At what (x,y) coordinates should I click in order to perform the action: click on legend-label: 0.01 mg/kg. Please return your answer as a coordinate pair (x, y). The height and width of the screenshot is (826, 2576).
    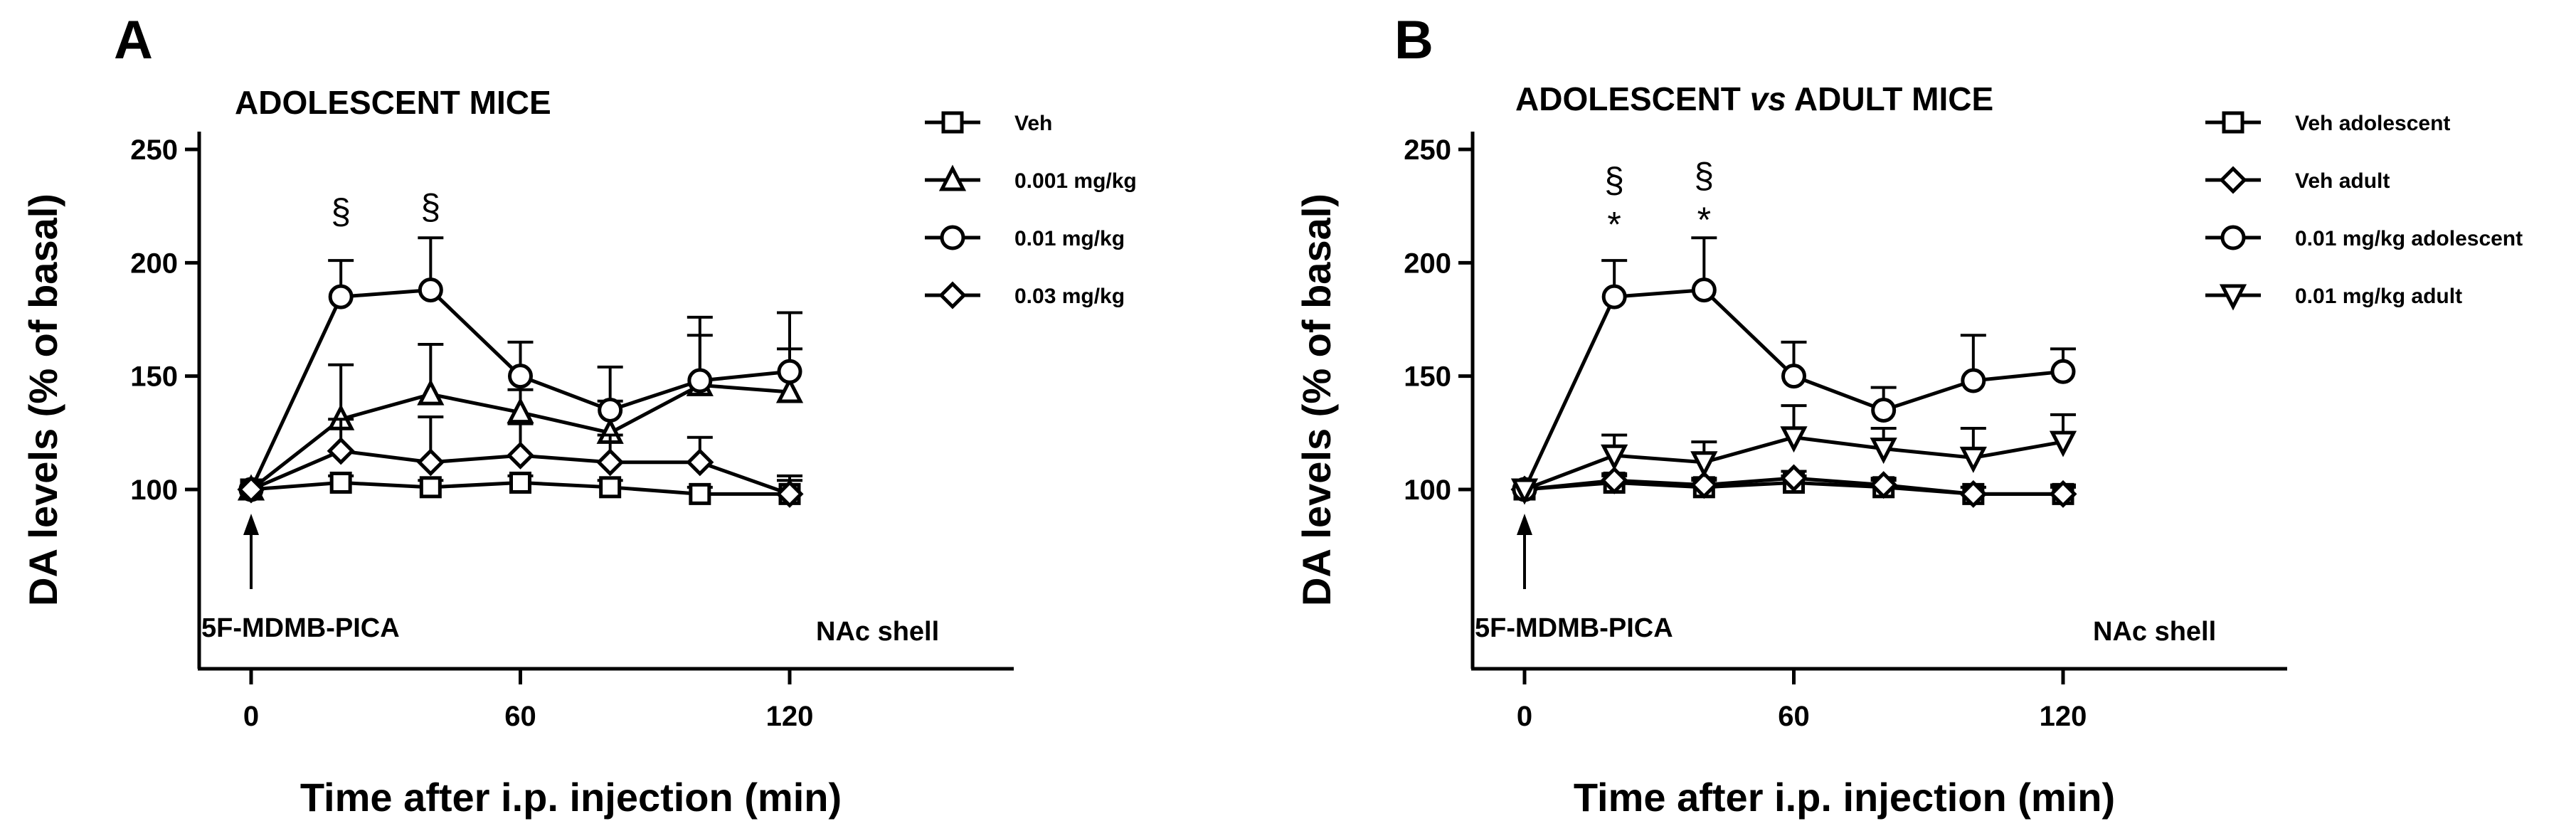
    Looking at the image, I should click on (1069, 238).